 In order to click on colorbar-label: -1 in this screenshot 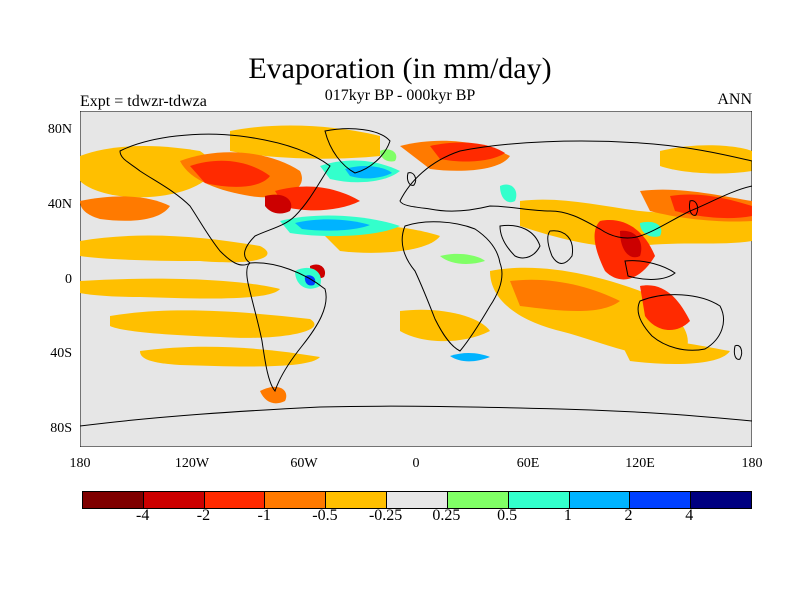, I will do `click(264, 515)`.